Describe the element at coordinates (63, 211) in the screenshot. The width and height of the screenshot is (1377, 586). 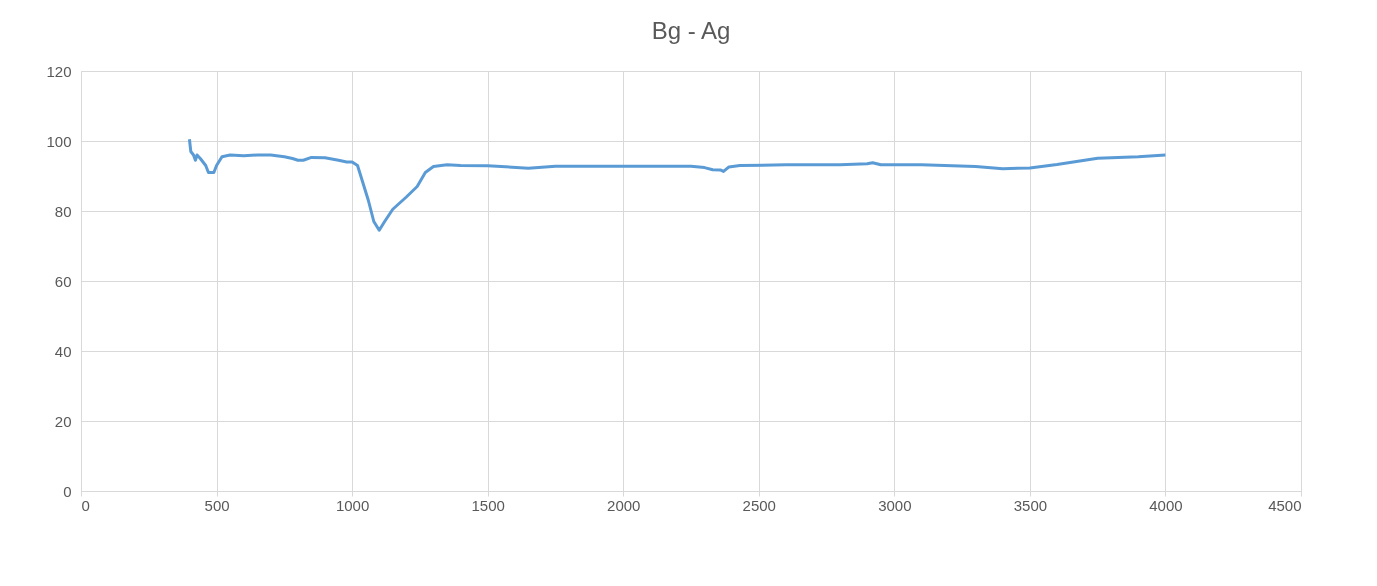
I see `y-tick-label: 80` at that location.